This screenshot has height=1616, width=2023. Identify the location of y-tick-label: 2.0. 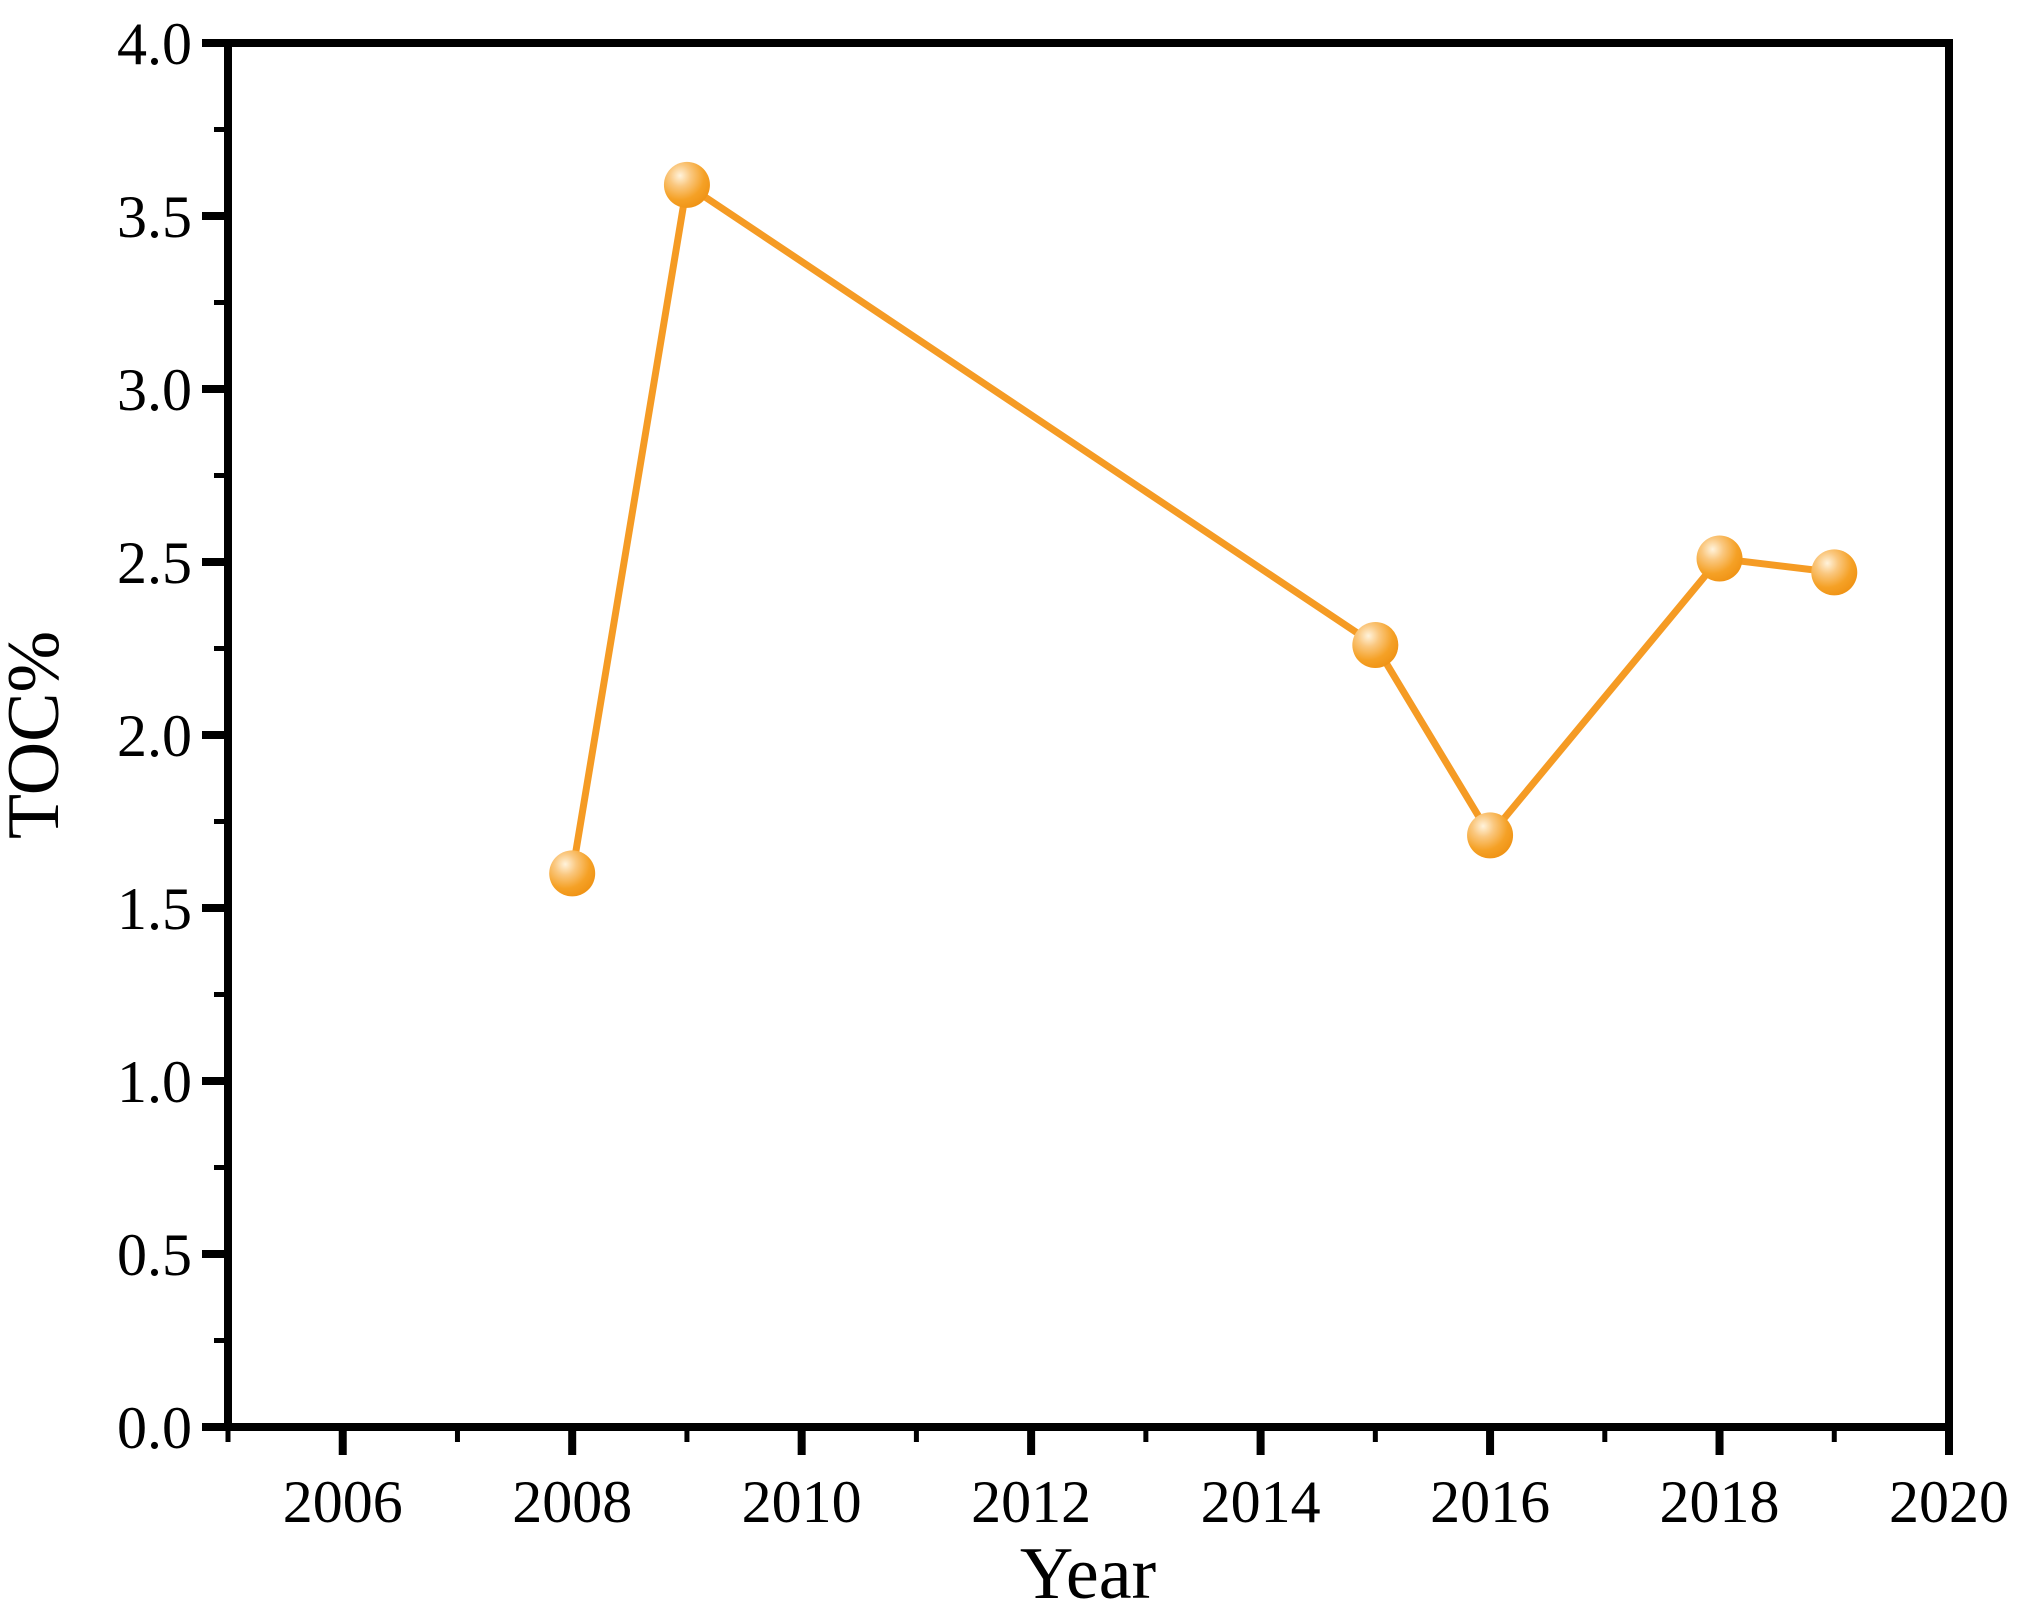
(154, 736).